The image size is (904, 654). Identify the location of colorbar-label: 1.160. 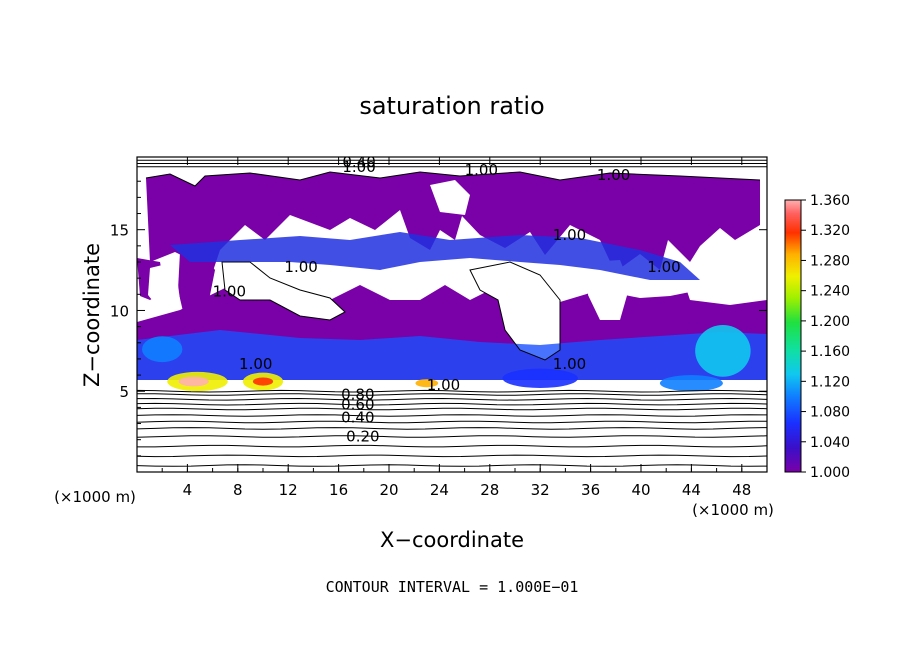
(830, 352).